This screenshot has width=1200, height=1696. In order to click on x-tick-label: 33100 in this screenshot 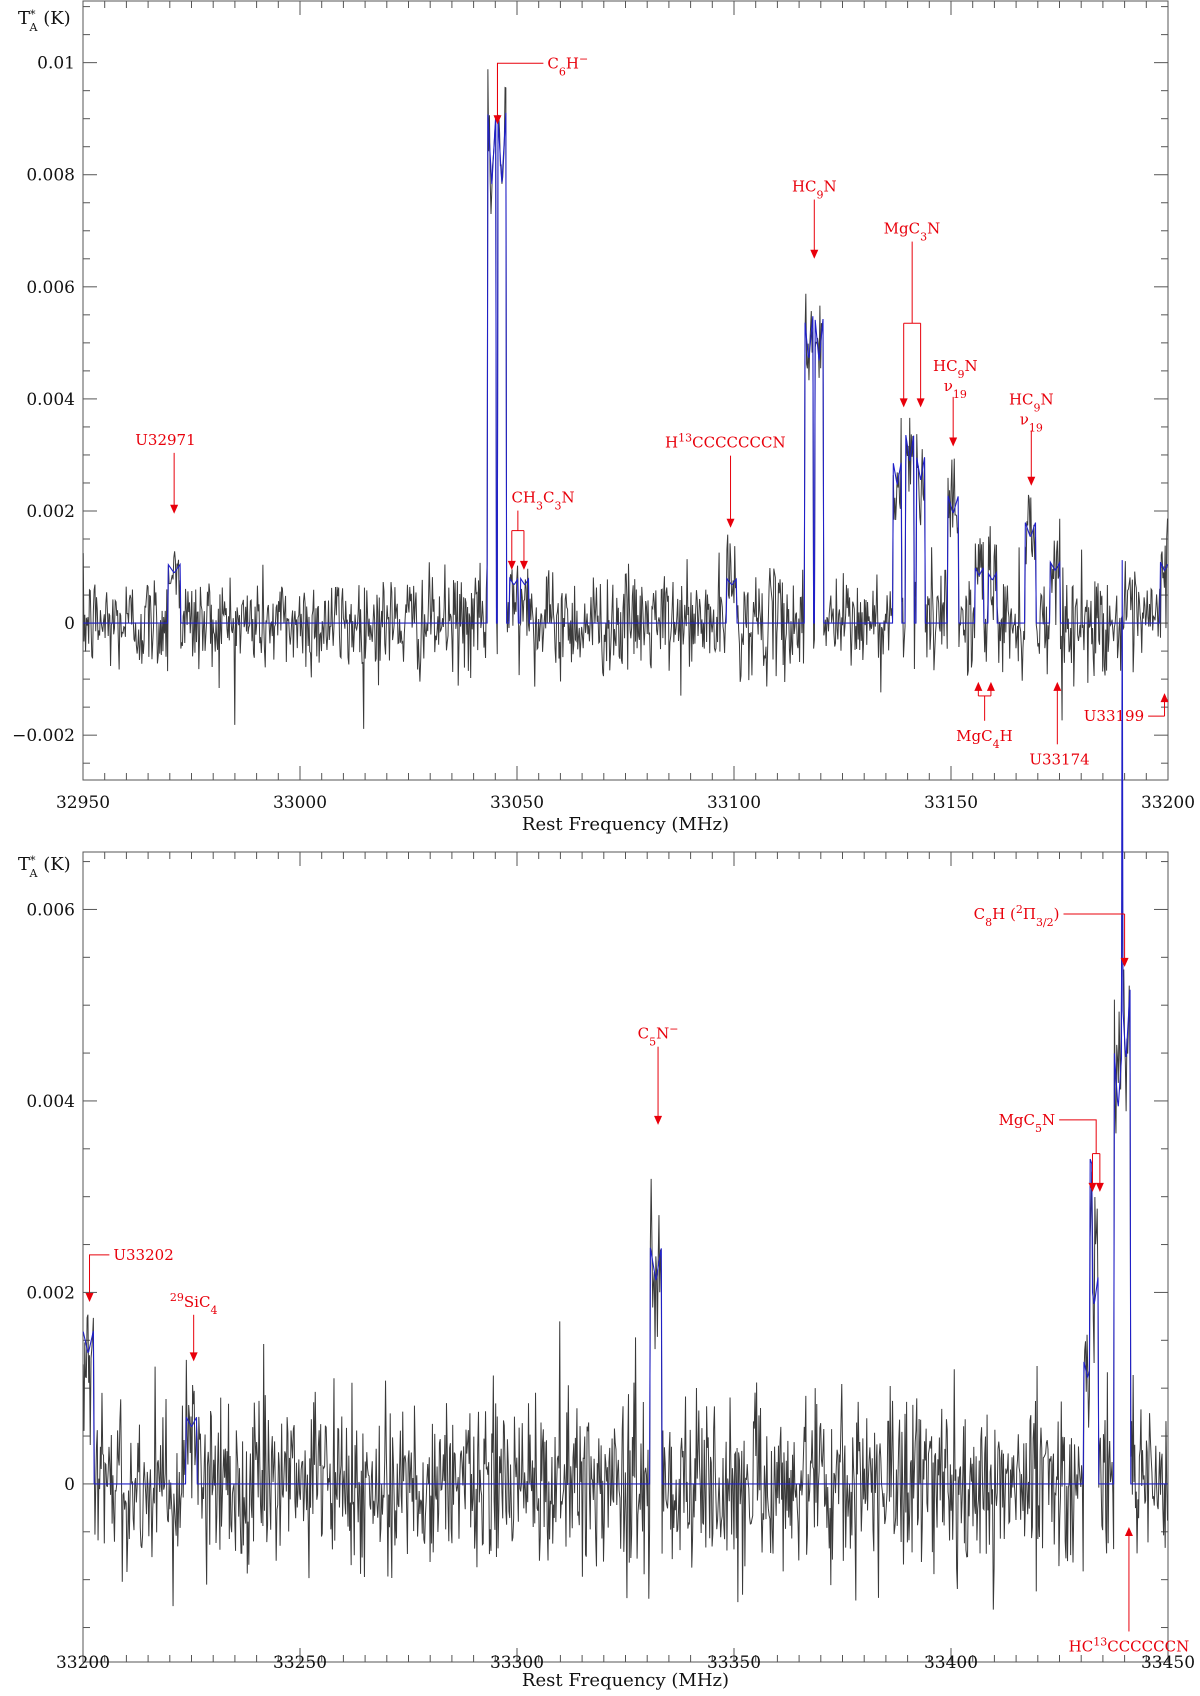, I will do `click(734, 803)`.